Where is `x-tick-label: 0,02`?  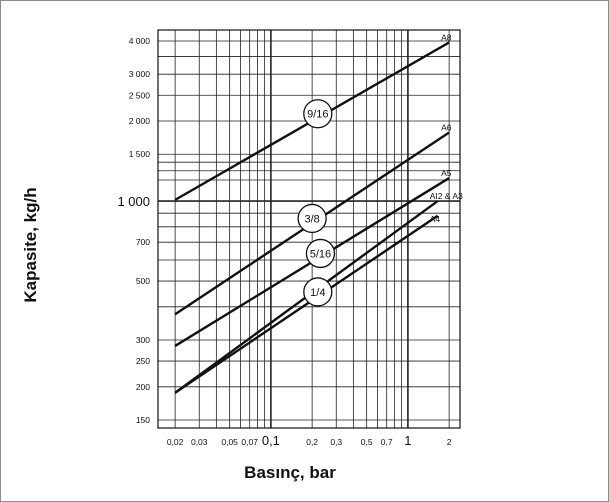
x-tick-label: 0,02 is located at coordinates (175, 442).